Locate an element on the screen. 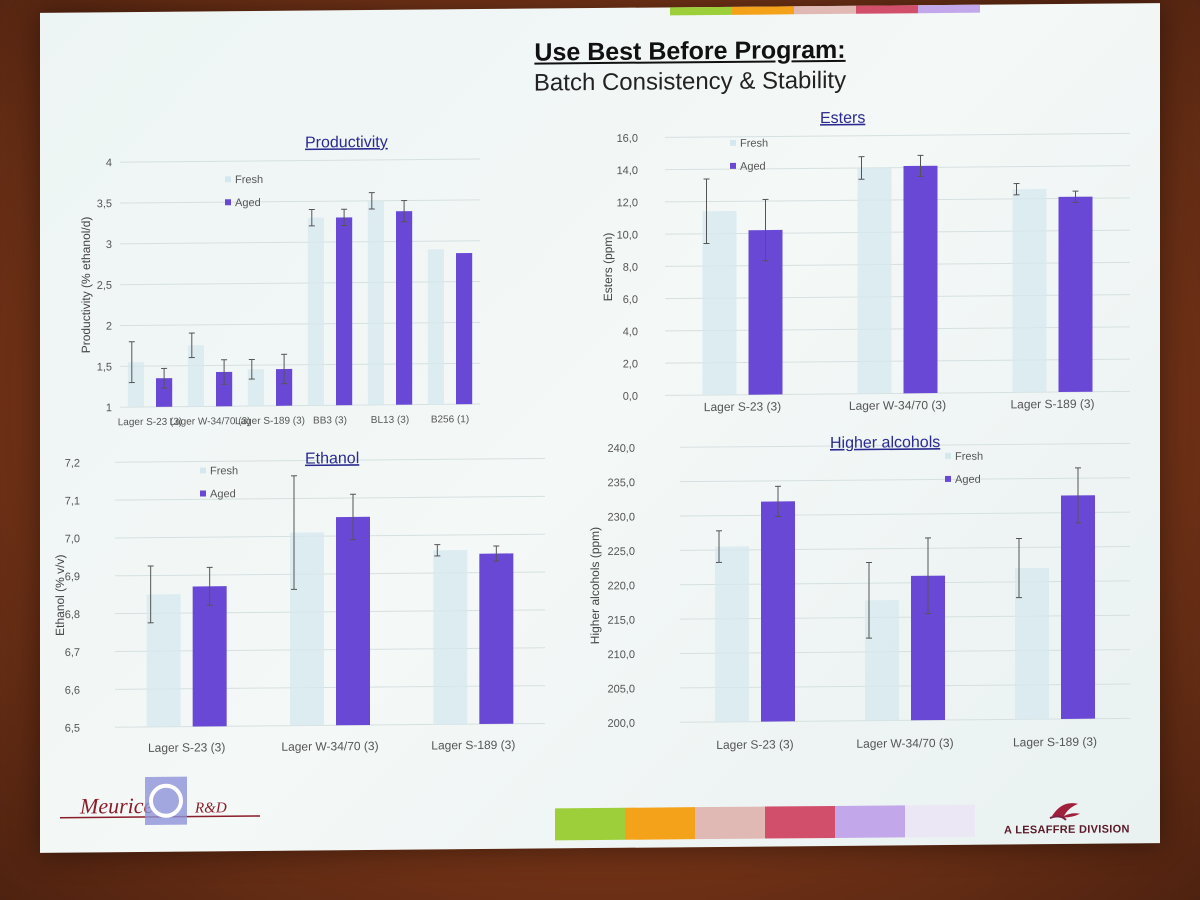 Image resolution: width=1200 pixels, height=900 pixels. y-tick-label: 235,0 is located at coordinates (621, 483).